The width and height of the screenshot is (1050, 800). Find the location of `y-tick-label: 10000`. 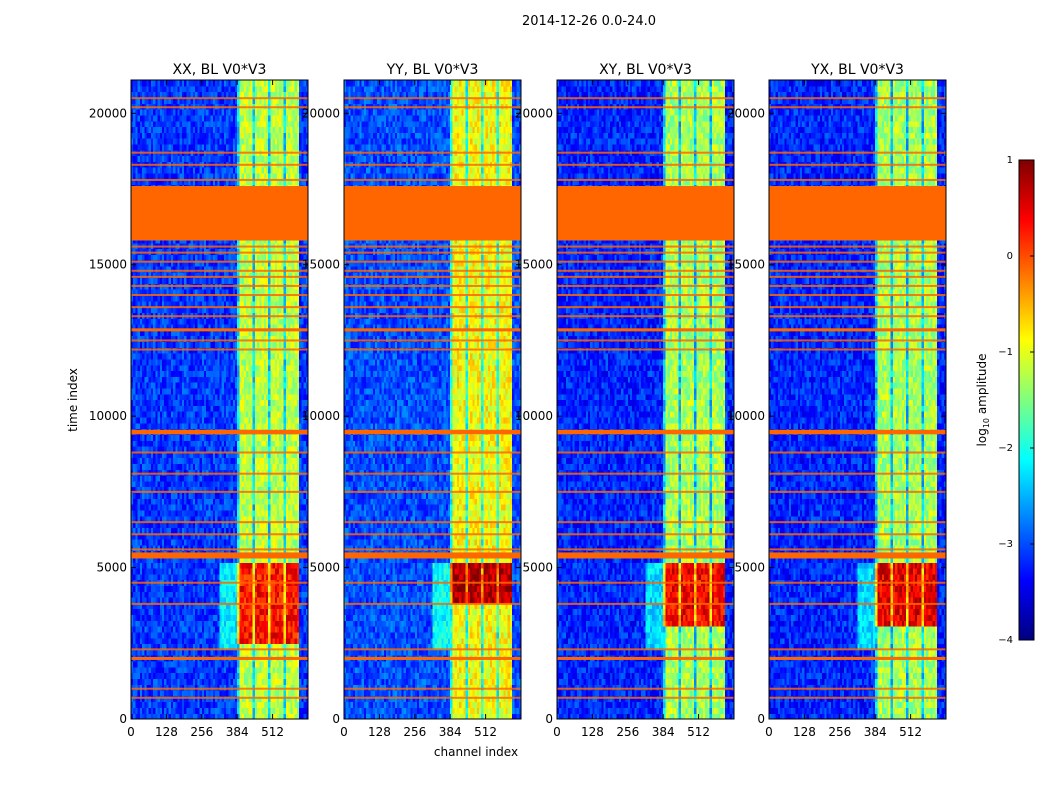

y-tick-label: 10000 is located at coordinates (746, 416).